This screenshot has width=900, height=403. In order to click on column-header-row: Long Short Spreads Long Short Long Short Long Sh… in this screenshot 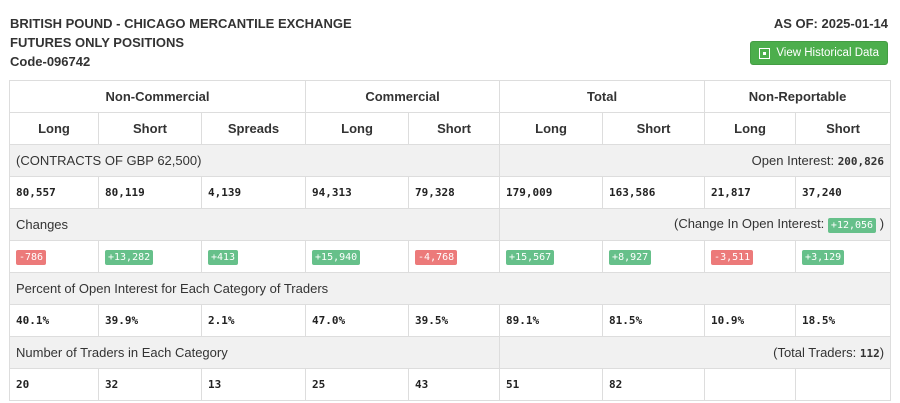, I will do `click(450, 128)`.